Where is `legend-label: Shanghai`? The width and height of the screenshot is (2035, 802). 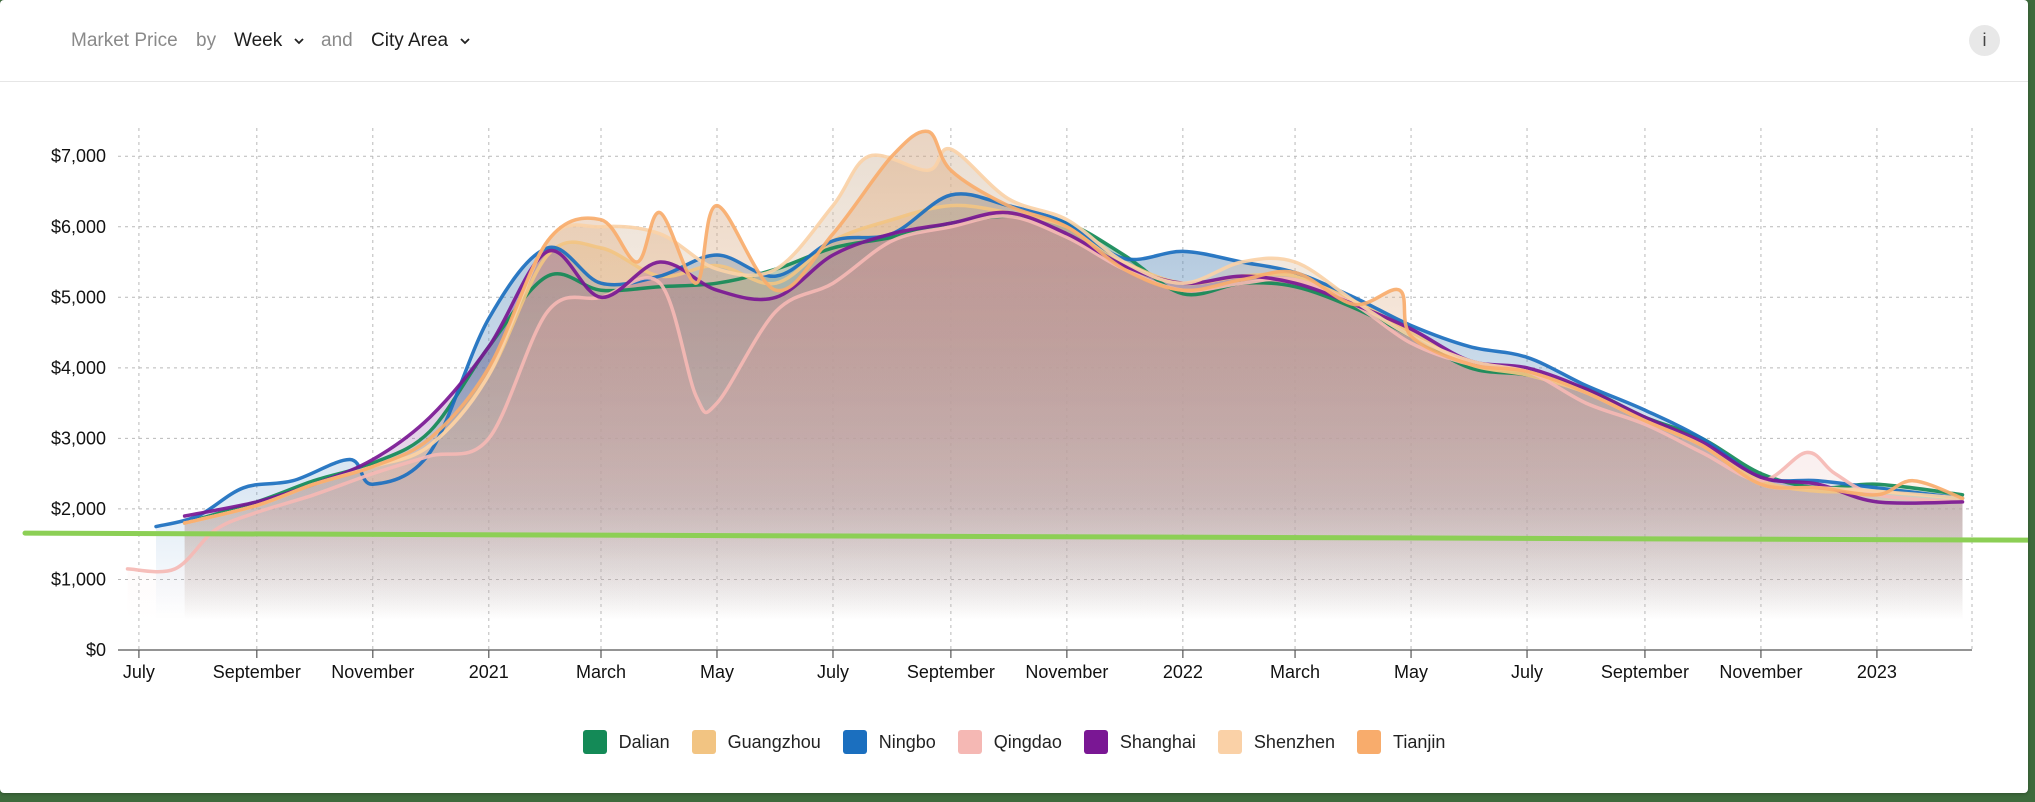
legend-label: Shanghai is located at coordinates (1157, 741).